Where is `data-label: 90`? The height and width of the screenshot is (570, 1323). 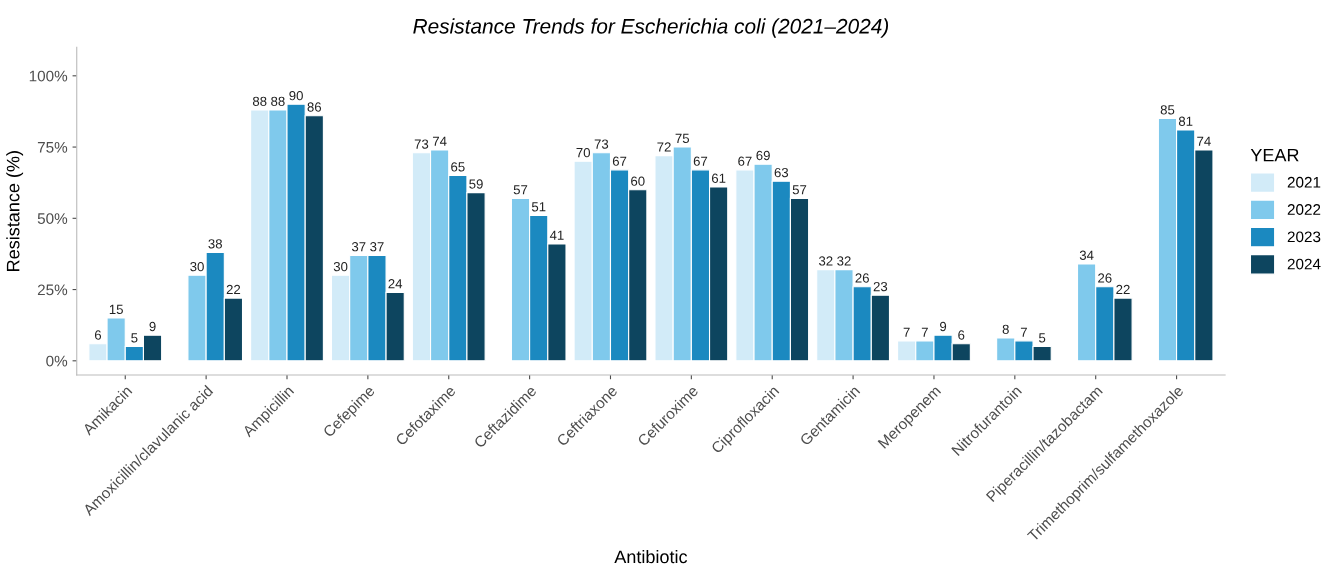 data-label: 90 is located at coordinates (296, 95).